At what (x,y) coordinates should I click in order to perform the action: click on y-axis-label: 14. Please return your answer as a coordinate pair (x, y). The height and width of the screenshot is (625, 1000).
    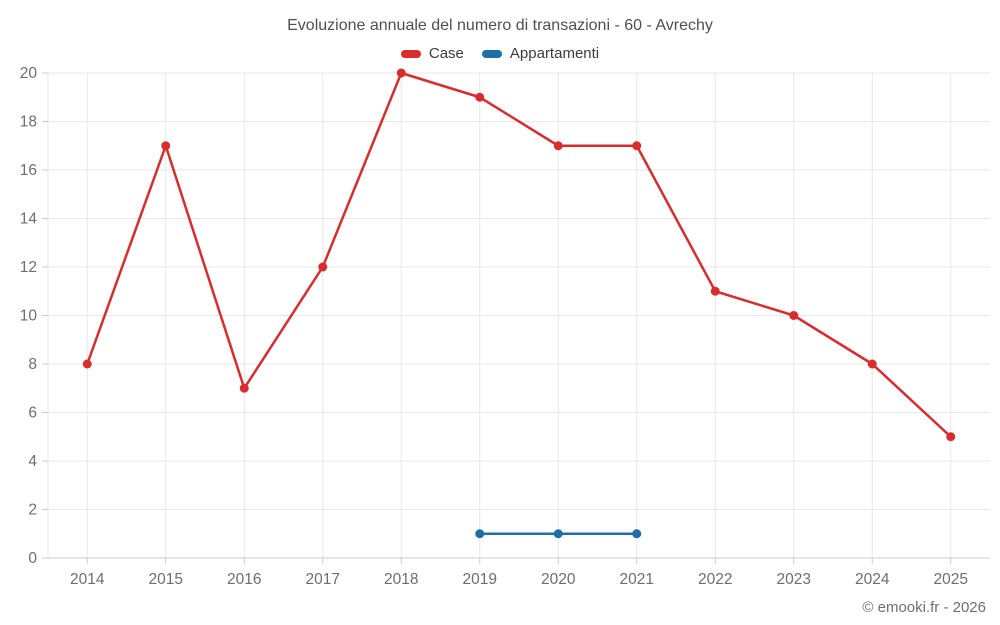
    Looking at the image, I should click on (29, 219).